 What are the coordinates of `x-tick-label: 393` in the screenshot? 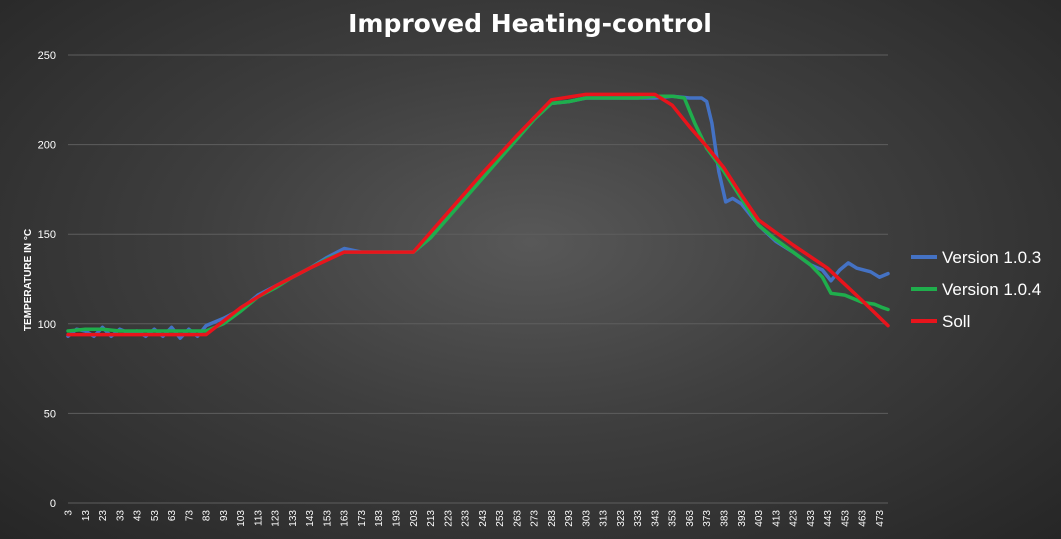 It's located at (742, 518).